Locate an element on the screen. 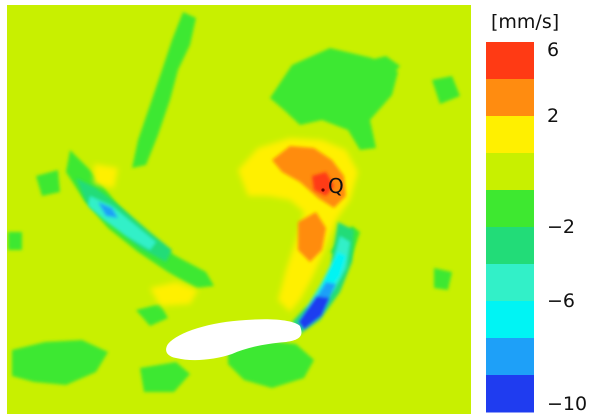  point-q-label: Q is located at coordinates (336, 186).